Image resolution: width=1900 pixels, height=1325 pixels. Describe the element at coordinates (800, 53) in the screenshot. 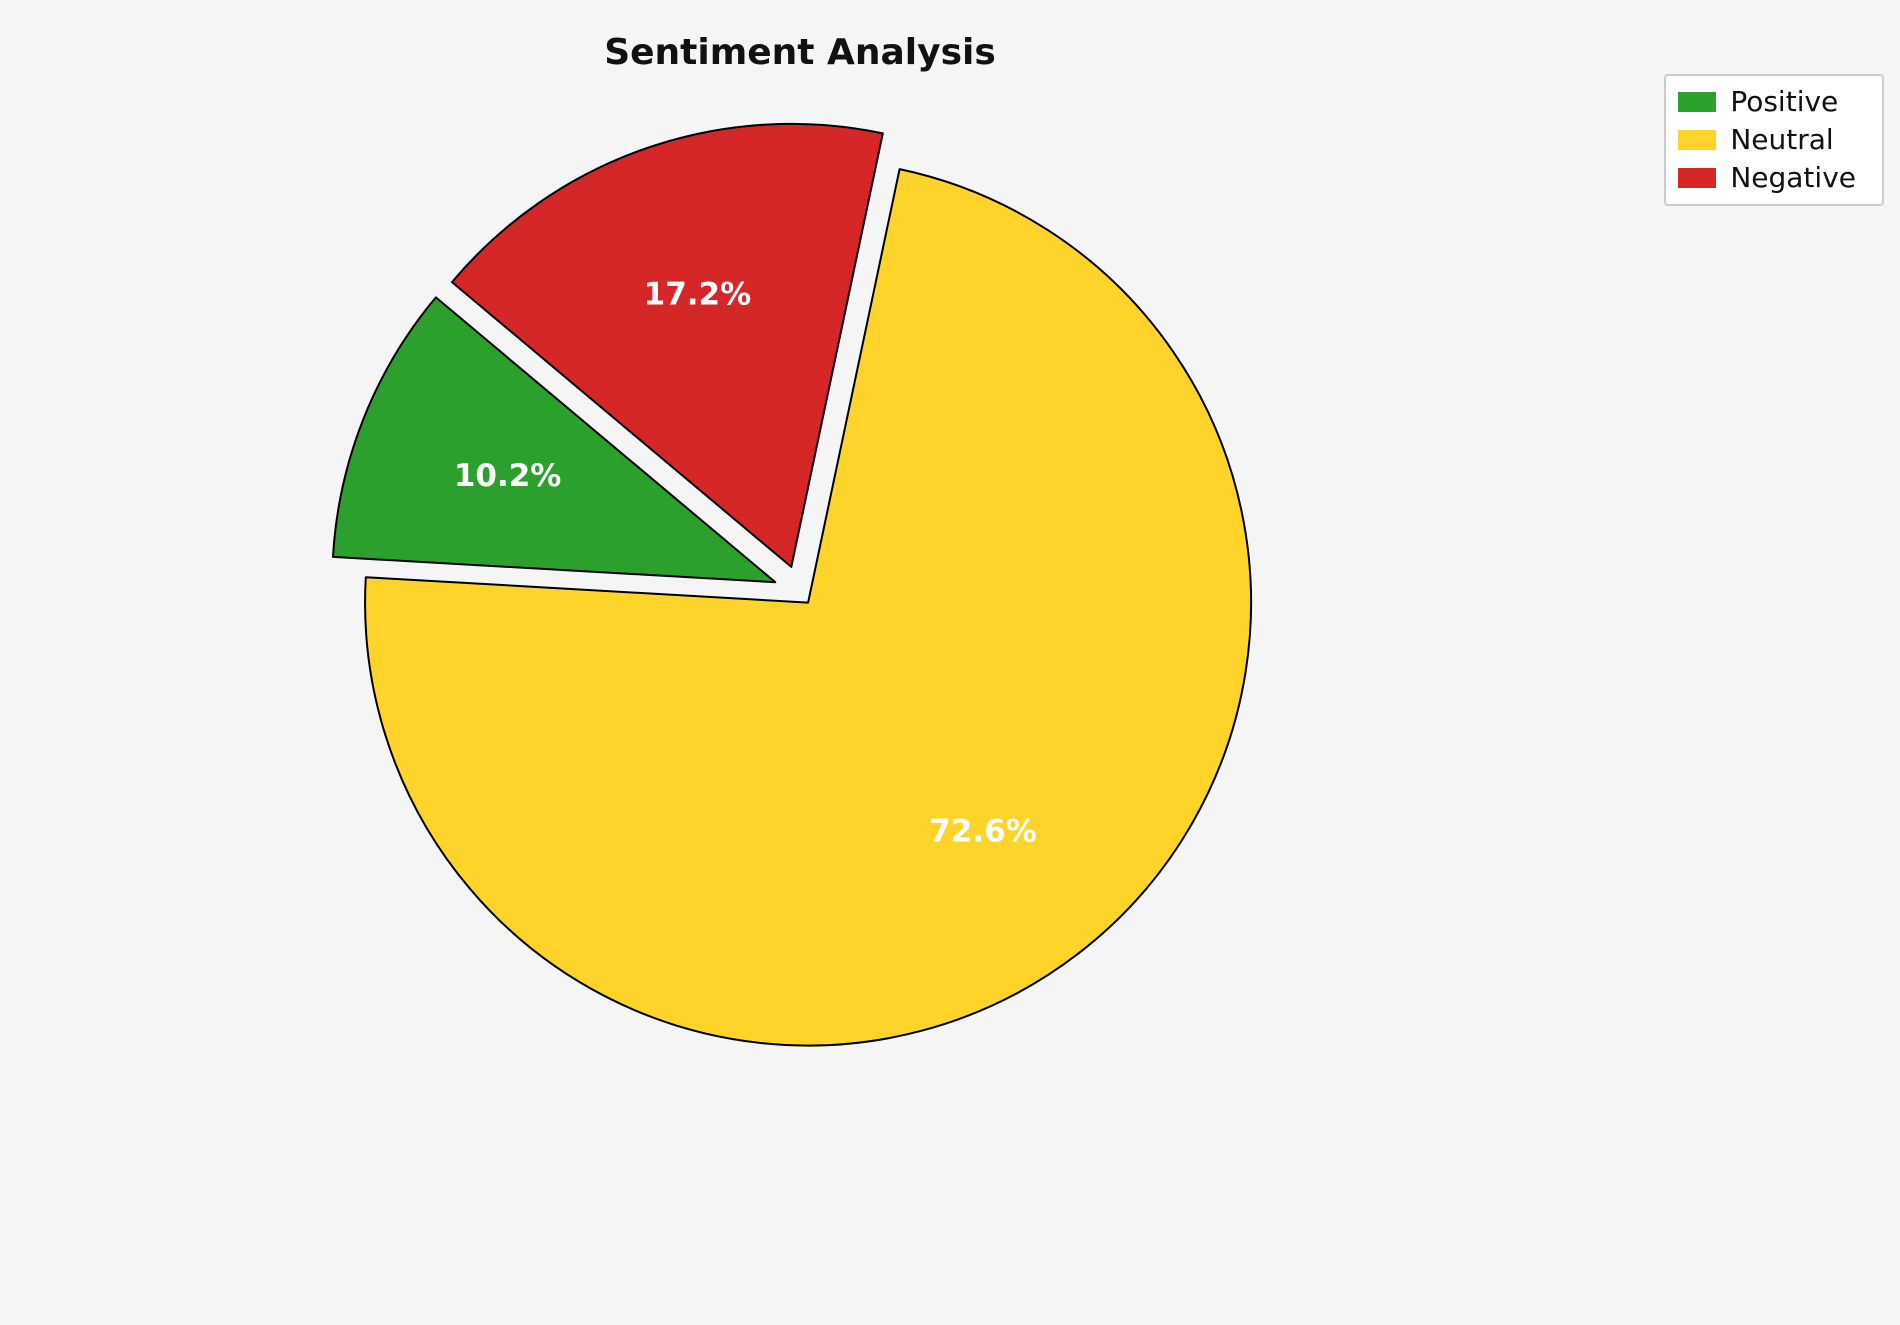

I see `chart-title: Sentiment Analysis` at that location.